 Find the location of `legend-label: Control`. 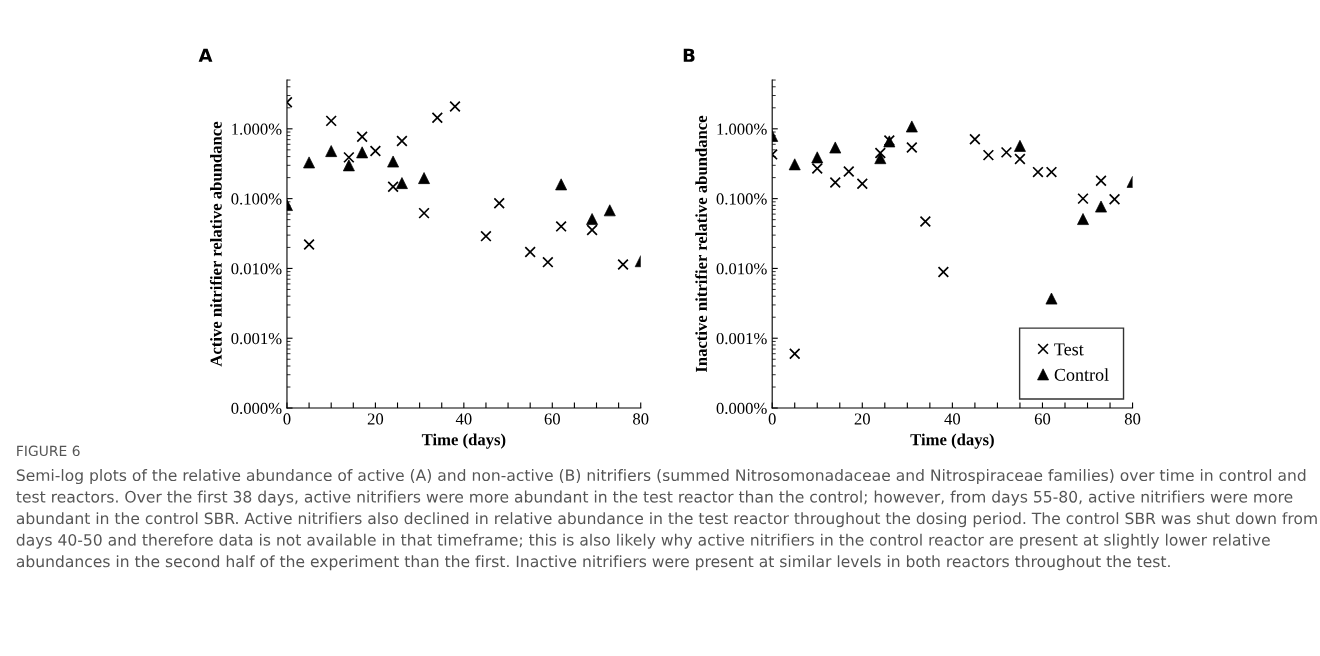

legend-label: Control is located at coordinates (1081, 374).